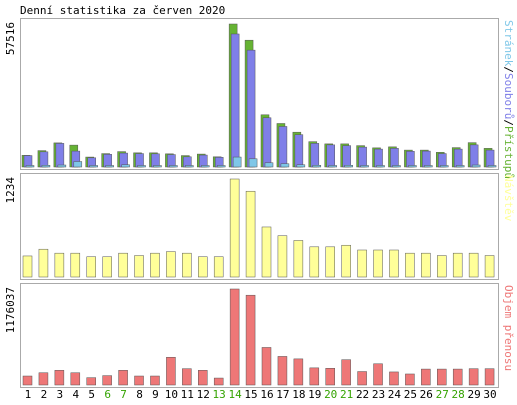 Image resolution: width=517 pixels, height=405 pixels. Describe the element at coordinates (298, 394) in the screenshot. I see `x-tick-label-18: 18` at that location.